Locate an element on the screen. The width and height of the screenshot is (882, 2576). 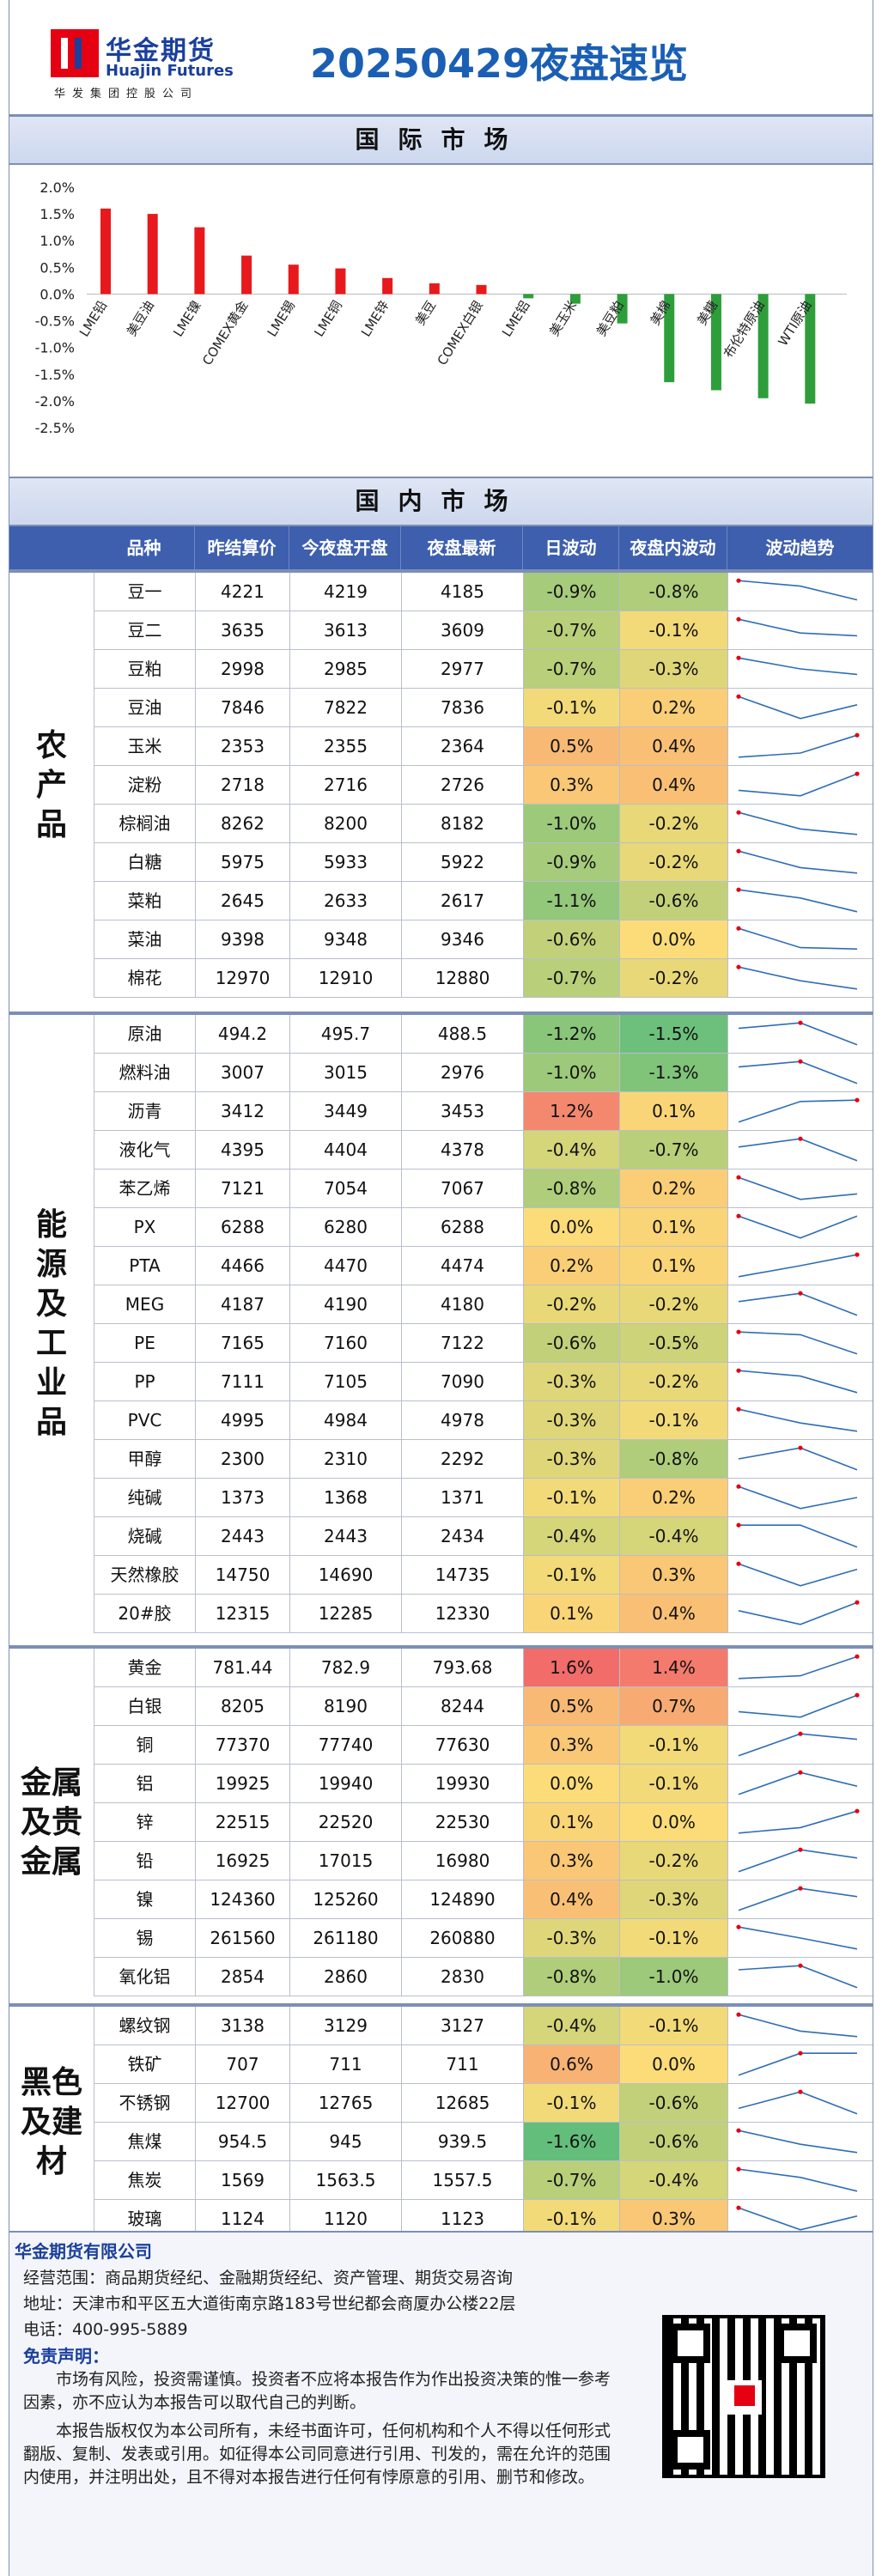
y-tick-label: -1.5% is located at coordinates (55, 375).